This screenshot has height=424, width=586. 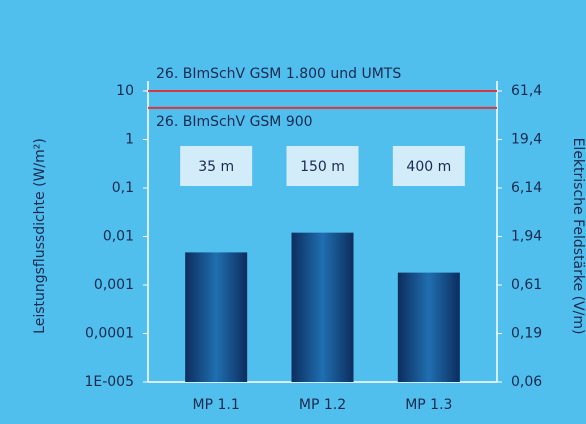 What do you see at coordinates (526, 237) in the screenshot?
I see `y2-tick-label: 1,94` at bounding box center [526, 237].